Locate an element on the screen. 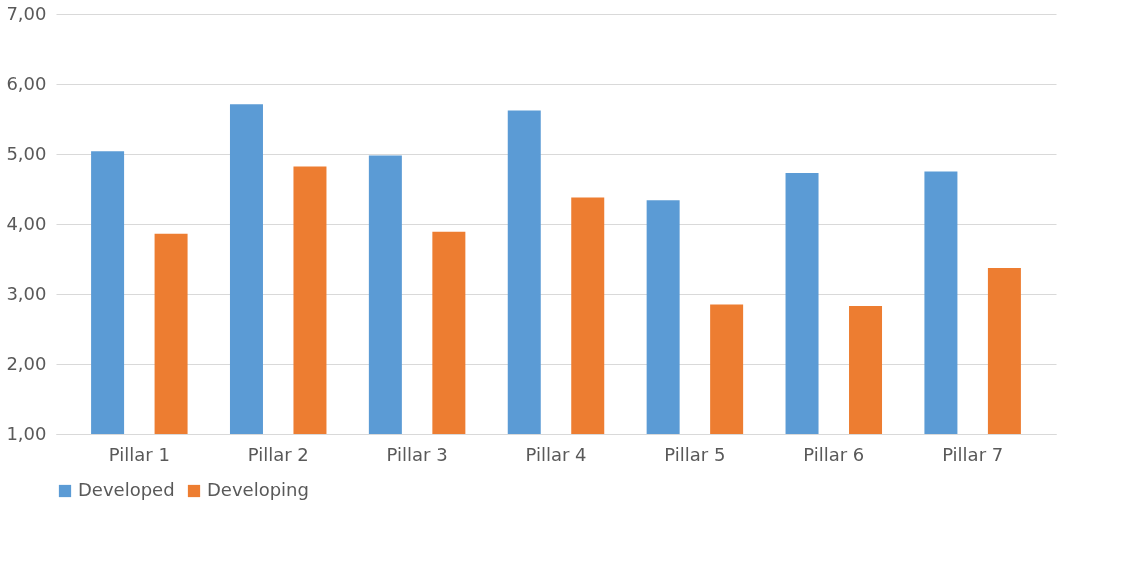 Image resolution: width=1126 pixels, height=578 pixels. legend-label: Developed is located at coordinates (126, 489).